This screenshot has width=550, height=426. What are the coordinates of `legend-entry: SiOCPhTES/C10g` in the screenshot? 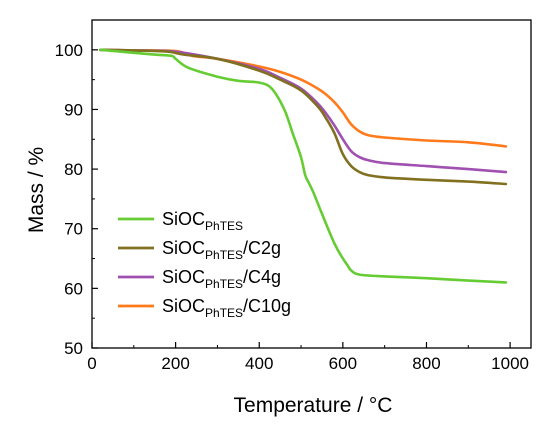 It's located at (226, 308).